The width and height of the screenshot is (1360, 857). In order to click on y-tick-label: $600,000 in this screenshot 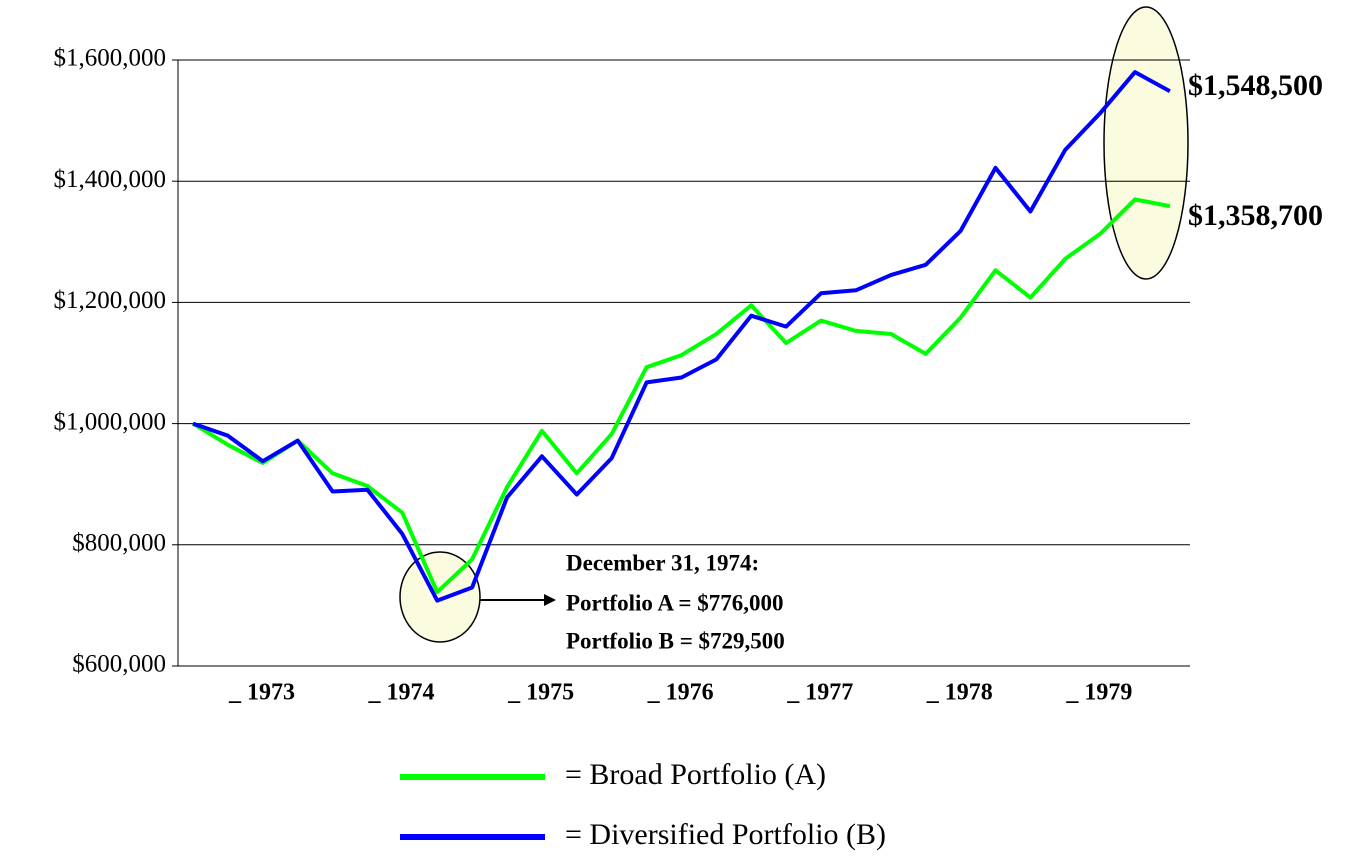, I will do `click(119, 664)`.